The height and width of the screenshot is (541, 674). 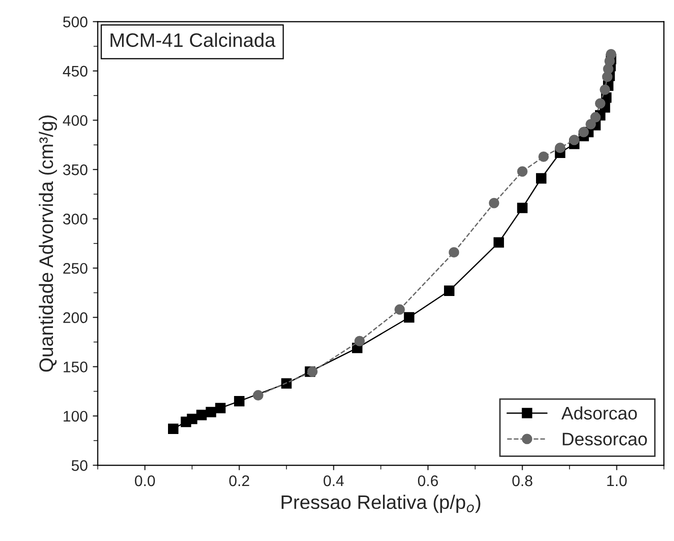 What do you see at coordinates (334, 480) in the screenshot?
I see `x-tick-label: 0.4` at bounding box center [334, 480].